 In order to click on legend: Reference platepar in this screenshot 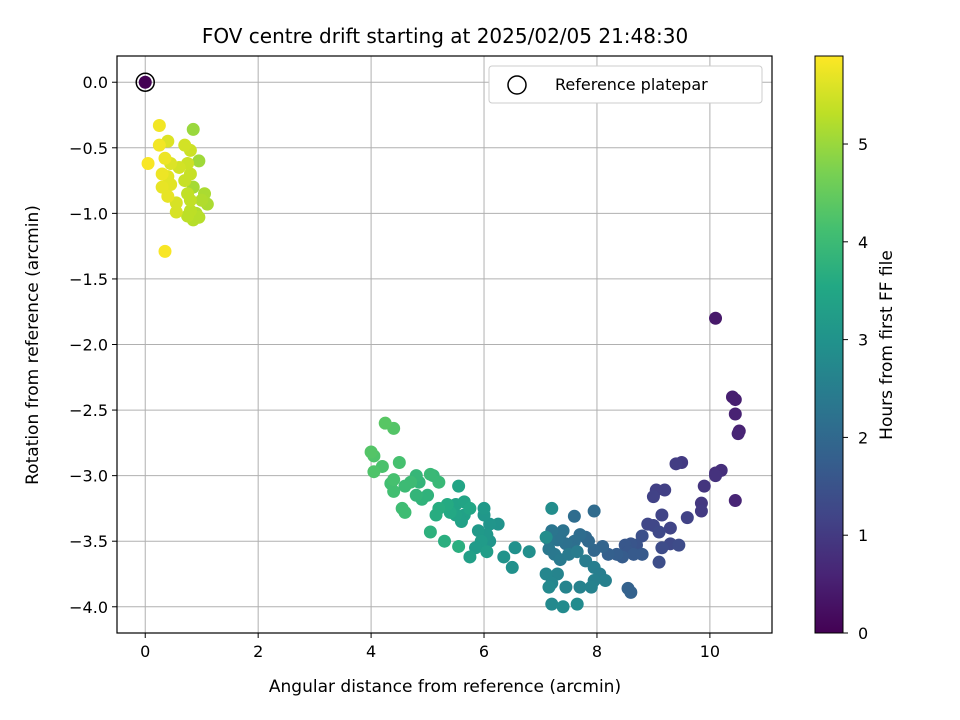, I will do `click(625, 84)`.